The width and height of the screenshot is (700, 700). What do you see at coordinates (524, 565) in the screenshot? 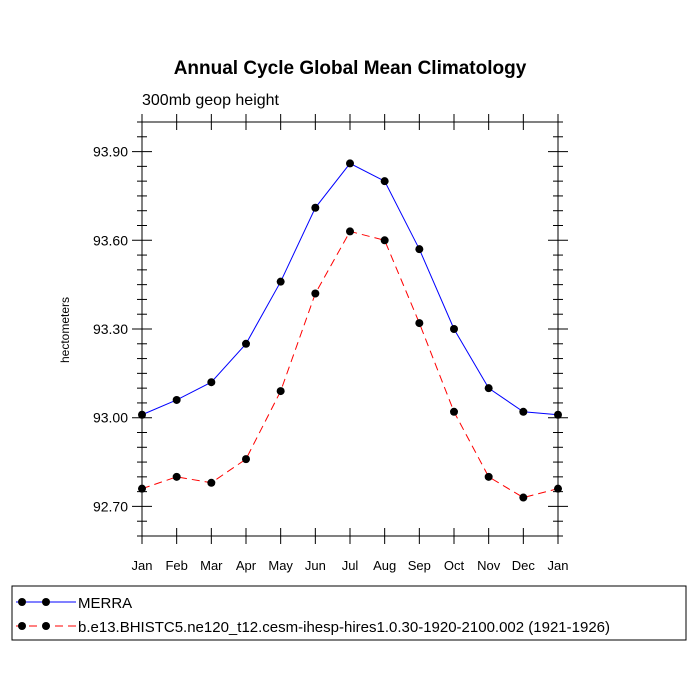
I see `x-tick-label: Dec` at bounding box center [524, 565].